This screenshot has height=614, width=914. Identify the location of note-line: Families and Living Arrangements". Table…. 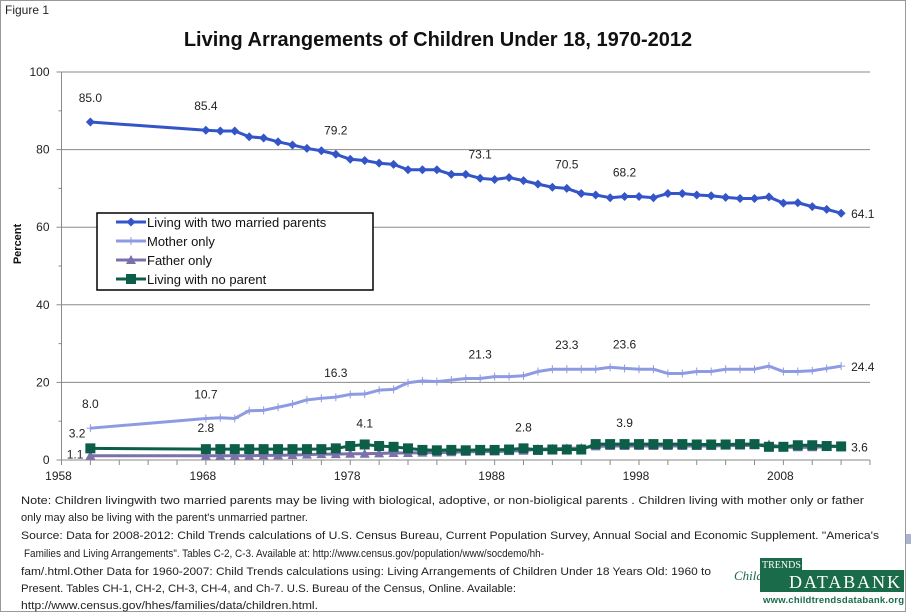
(284, 554).